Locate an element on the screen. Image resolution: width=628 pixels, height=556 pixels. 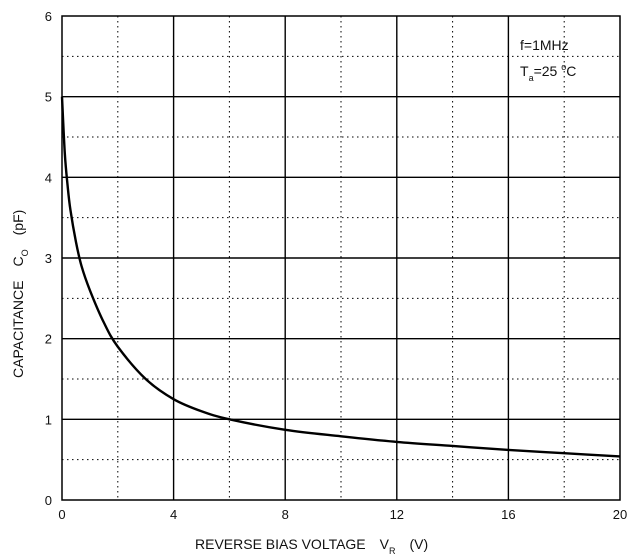
y-tick-label: 5 is located at coordinates (48, 97).